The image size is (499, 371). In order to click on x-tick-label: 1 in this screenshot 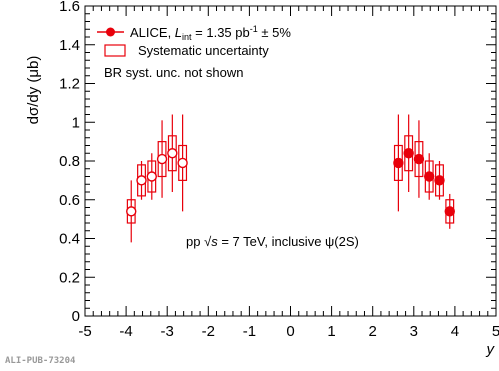, I will do `click(331, 331)`.